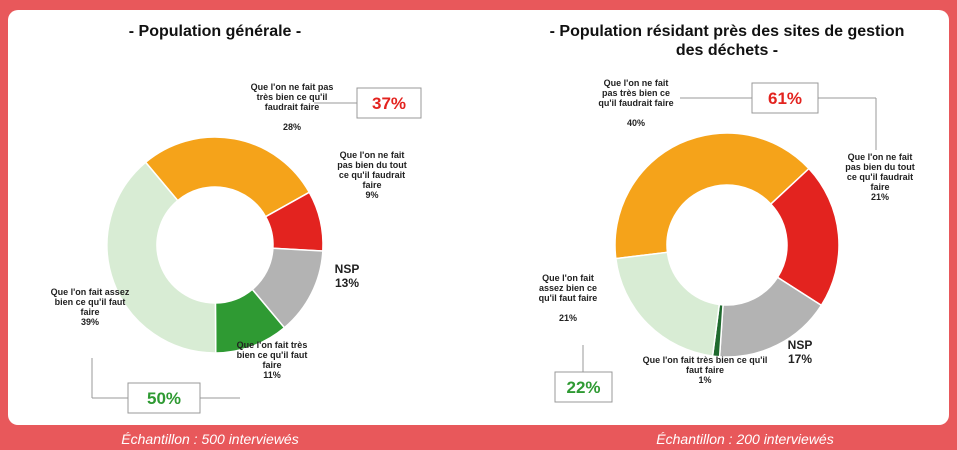 This screenshot has height=450, width=957. What do you see at coordinates (272, 375) in the screenshot?
I see `value-label: 11%` at bounding box center [272, 375].